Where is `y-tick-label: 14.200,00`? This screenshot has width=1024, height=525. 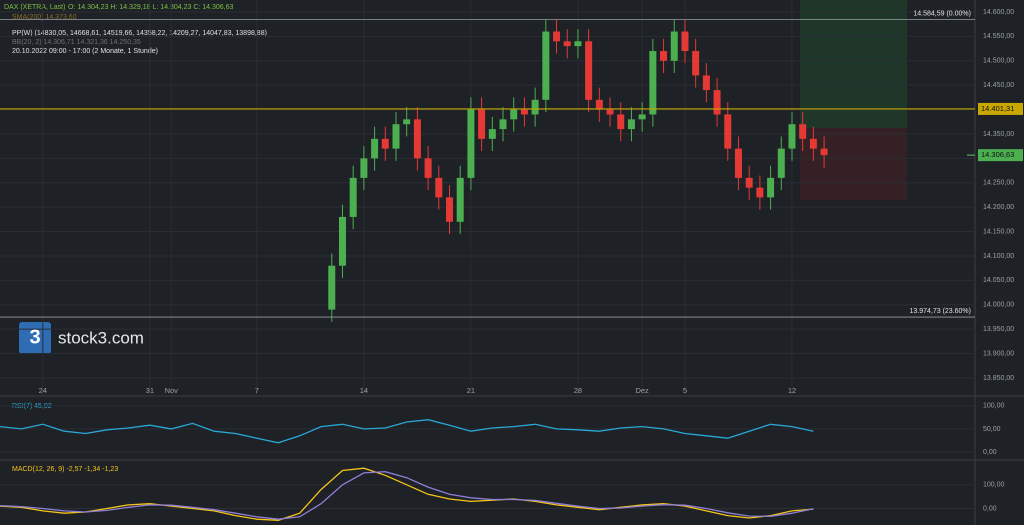
y-tick-label: 14.200,00 is located at coordinates (998, 207).